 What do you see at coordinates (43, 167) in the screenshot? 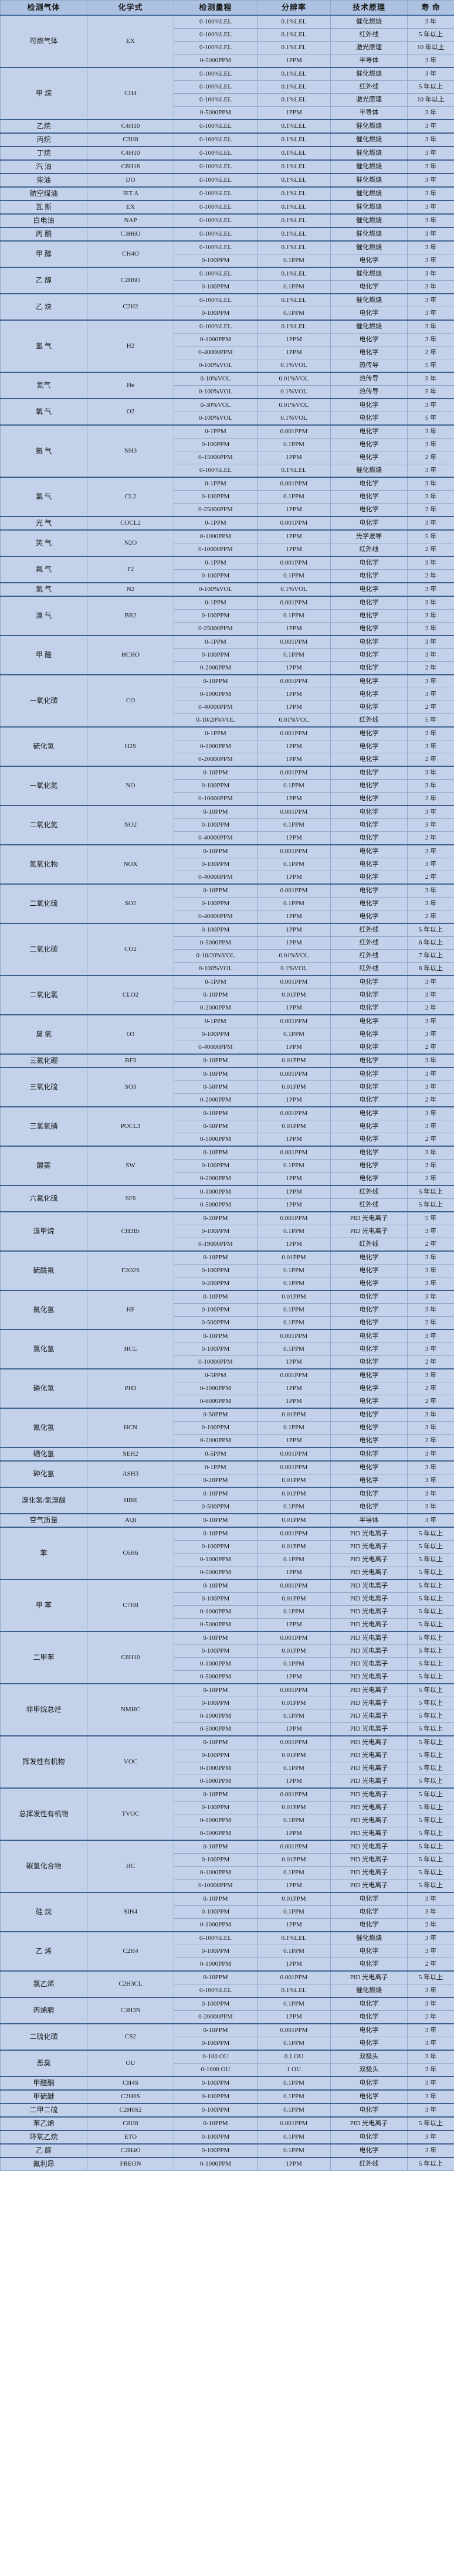
I see `cell-gas-name: 汽 油` at bounding box center [43, 167].